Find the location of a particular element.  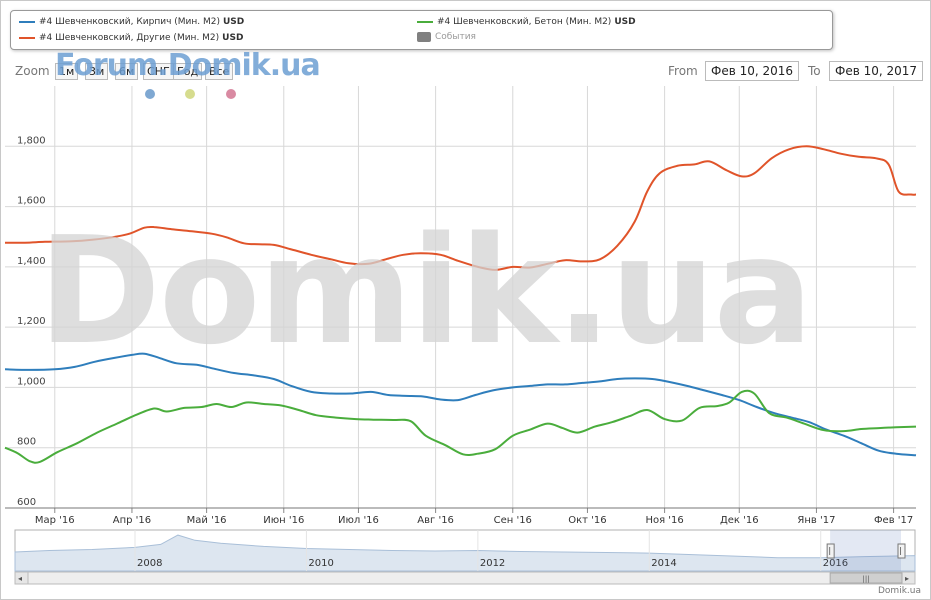

x-tick-label: Июн '16 is located at coordinates (283, 520).